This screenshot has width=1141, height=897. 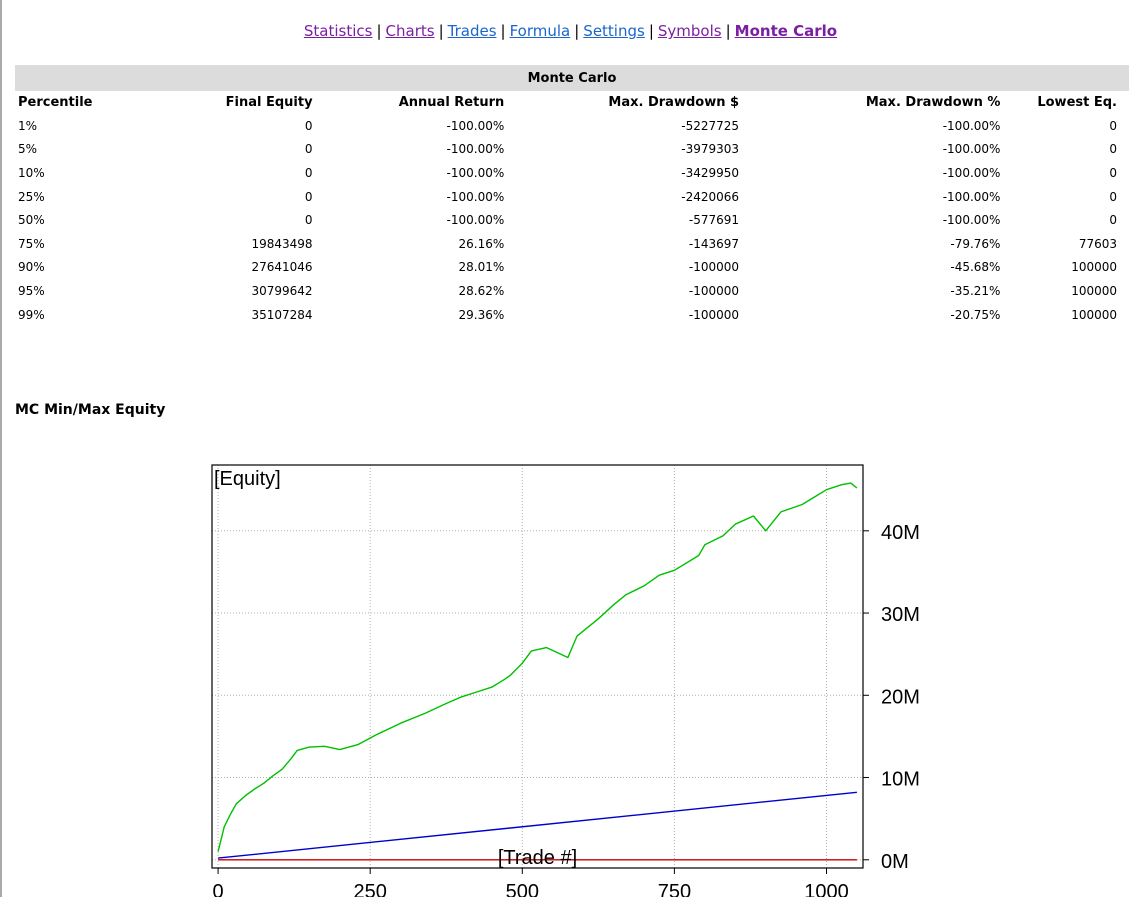 I want to click on cell-percentile: 1%, so click(x=28, y=125).